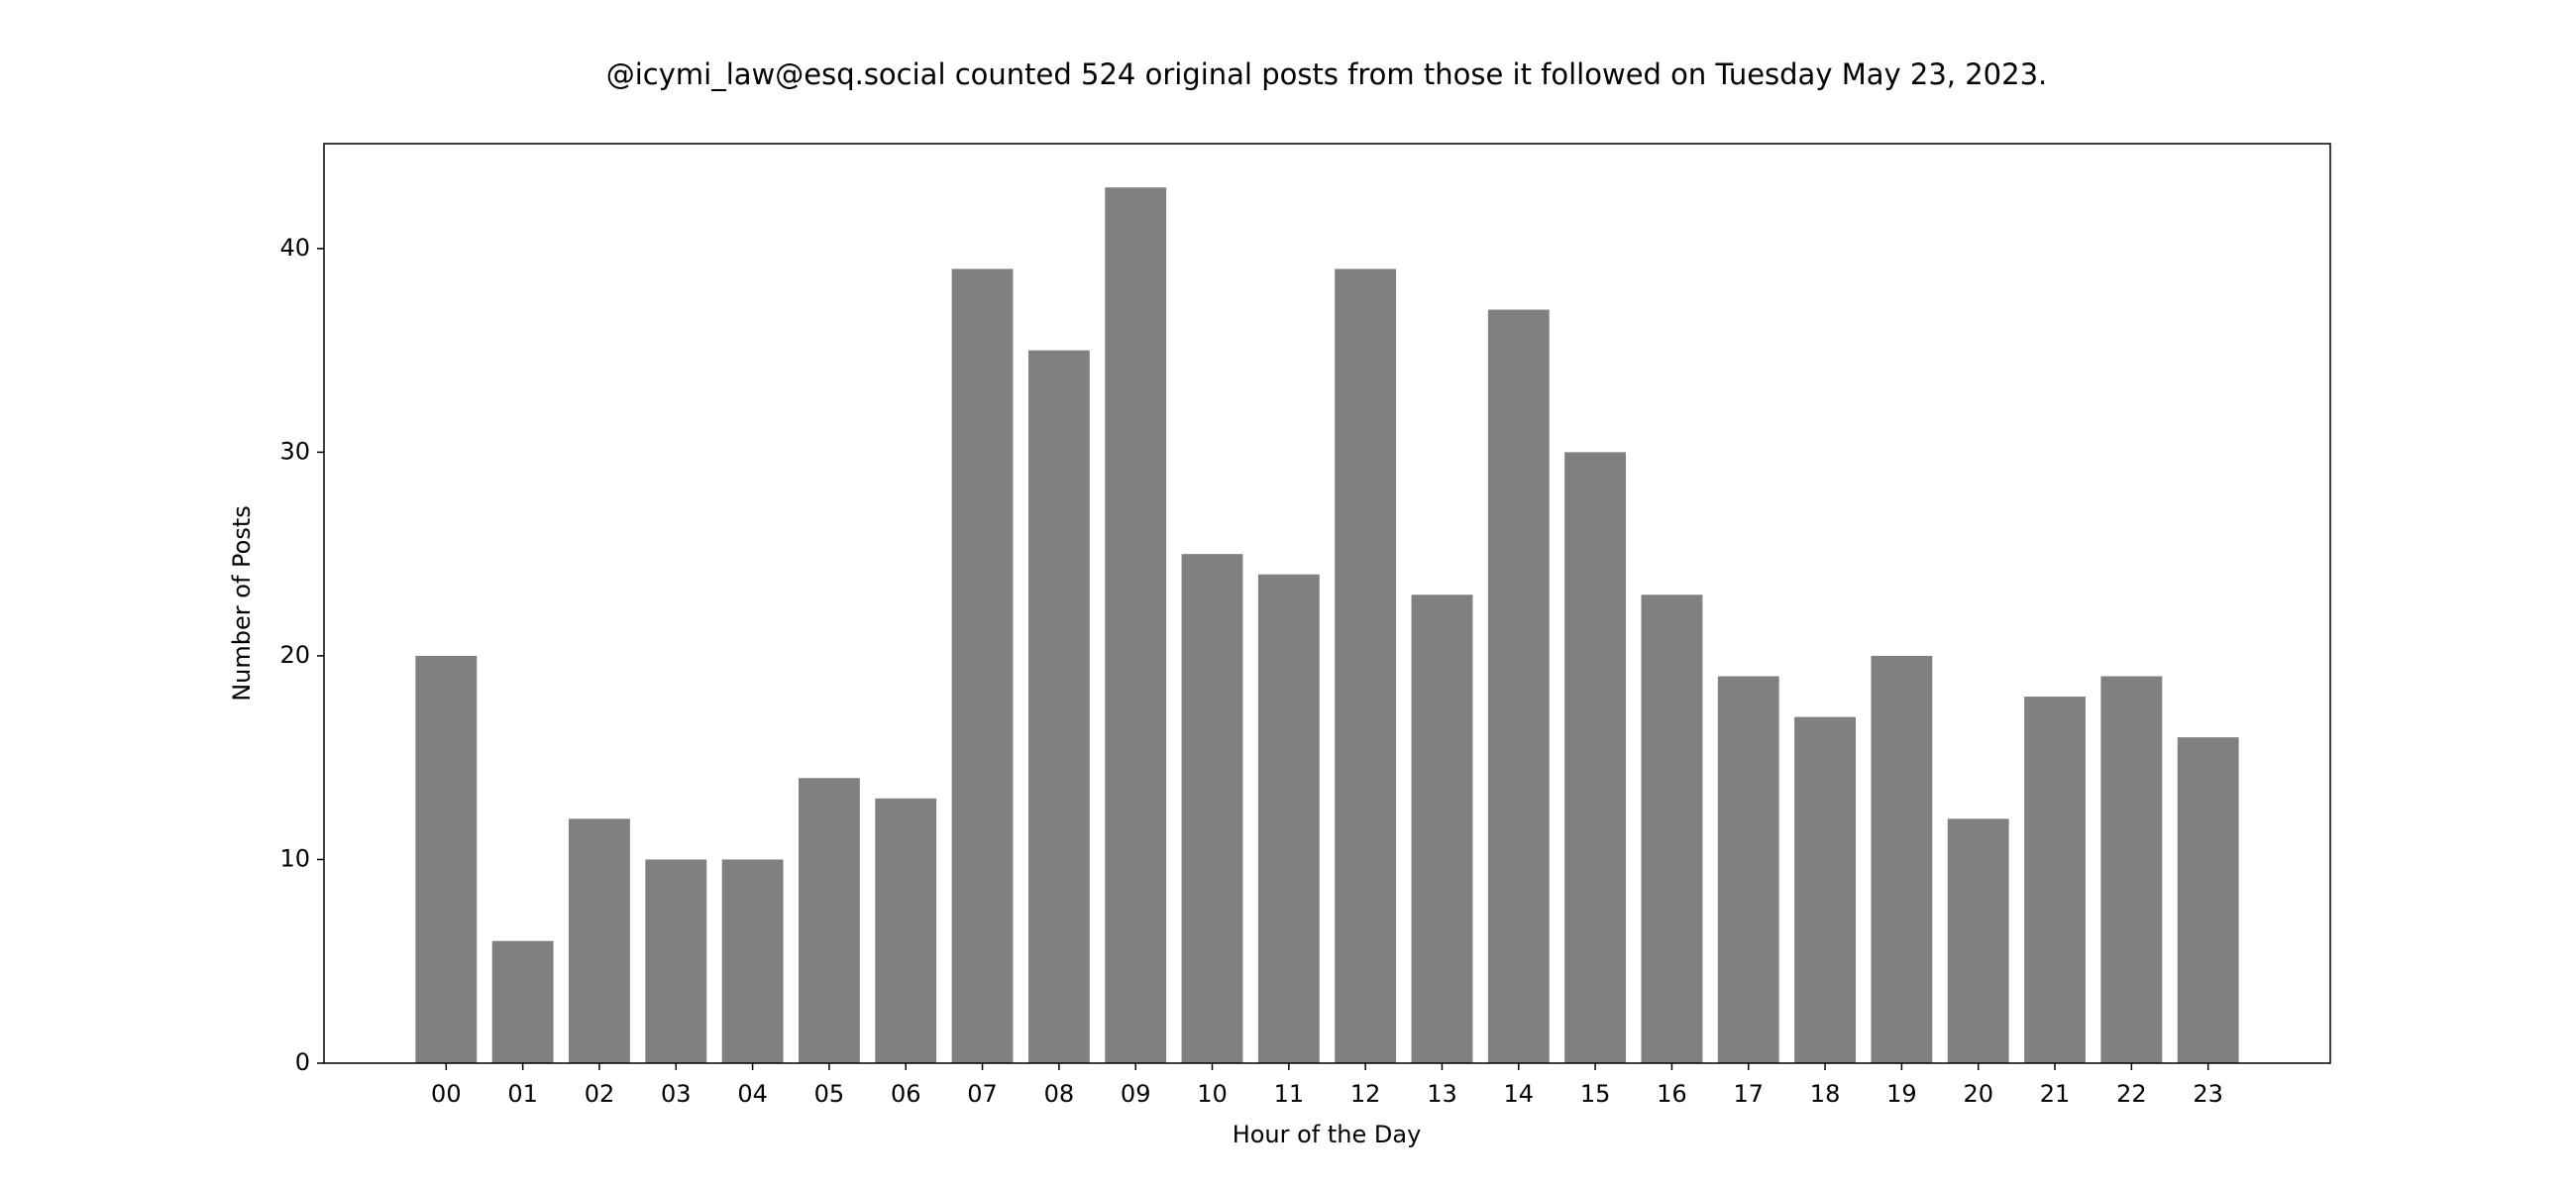 The height and width of the screenshot is (1189, 2576). What do you see at coordinates (1059, 1094) in the screenshot?
I see `x-tick-label: 08` at bounding box center [1059, 1094].